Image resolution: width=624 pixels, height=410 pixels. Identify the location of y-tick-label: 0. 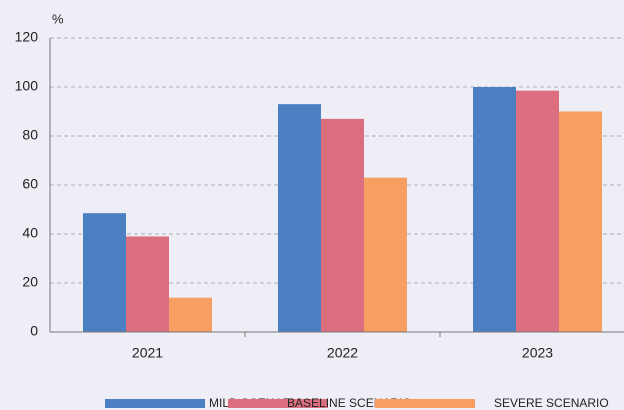
(34, 331).